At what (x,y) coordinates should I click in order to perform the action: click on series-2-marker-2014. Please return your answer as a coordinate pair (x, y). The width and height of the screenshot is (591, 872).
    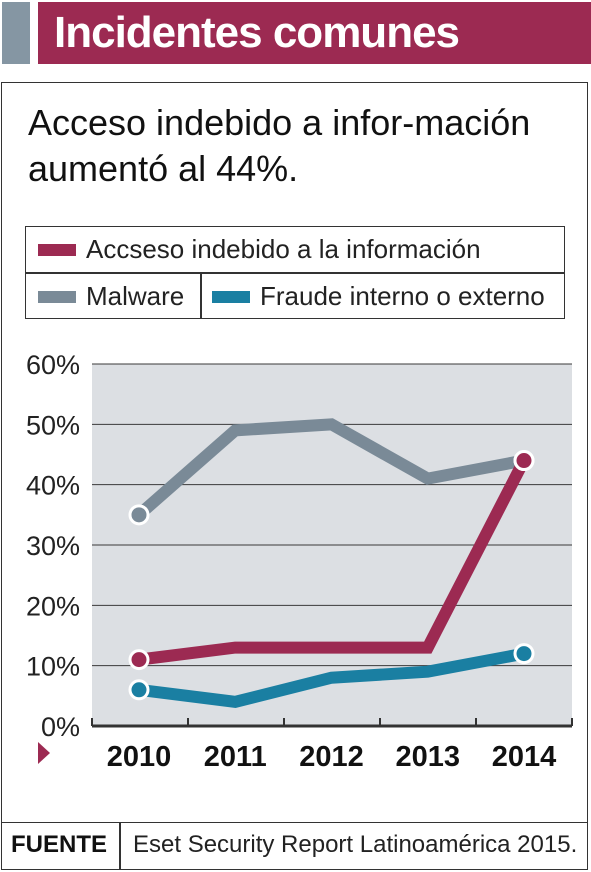
    Looking at the image, I should click on (524, 654).